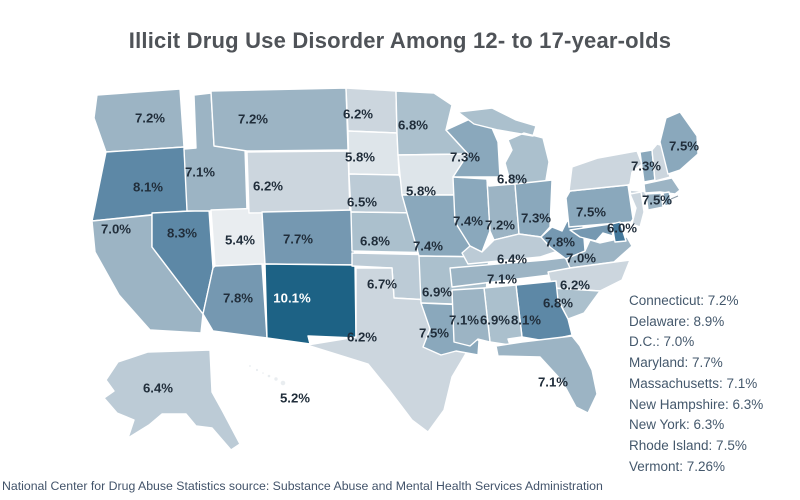  I want to click on state-value-label-alabama: 6.9%, so click(495, 320).